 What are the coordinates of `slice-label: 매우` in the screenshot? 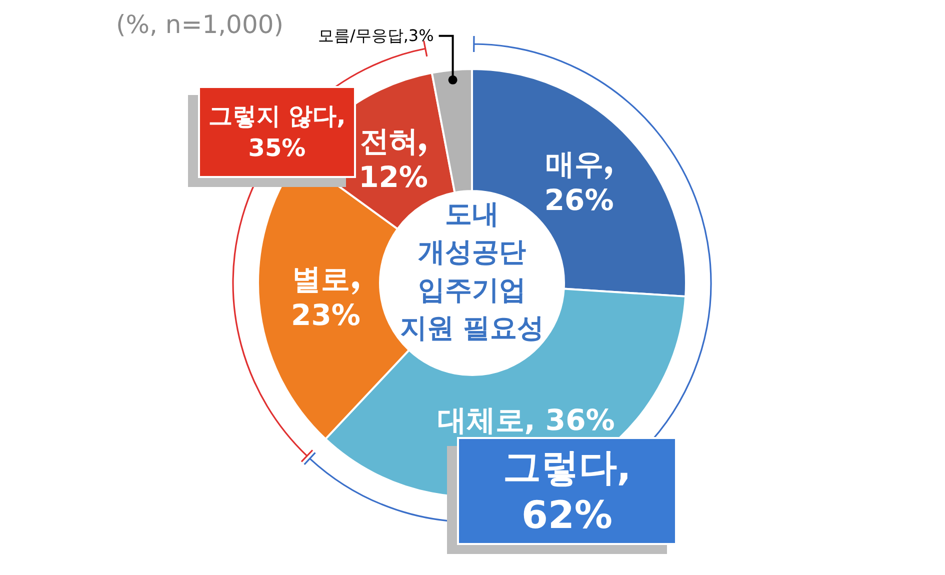 It's located at (575, 164).